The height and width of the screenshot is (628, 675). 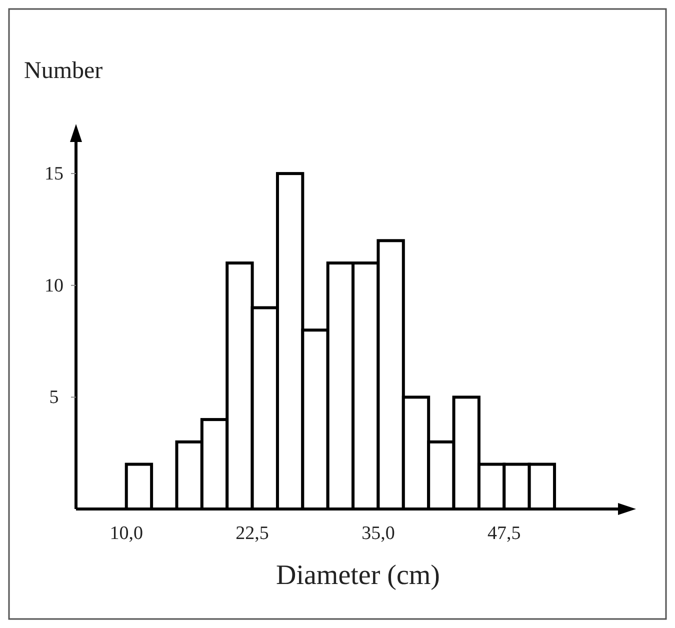 I want to click on y-tick-label: 15, so click(x=54, y=174).